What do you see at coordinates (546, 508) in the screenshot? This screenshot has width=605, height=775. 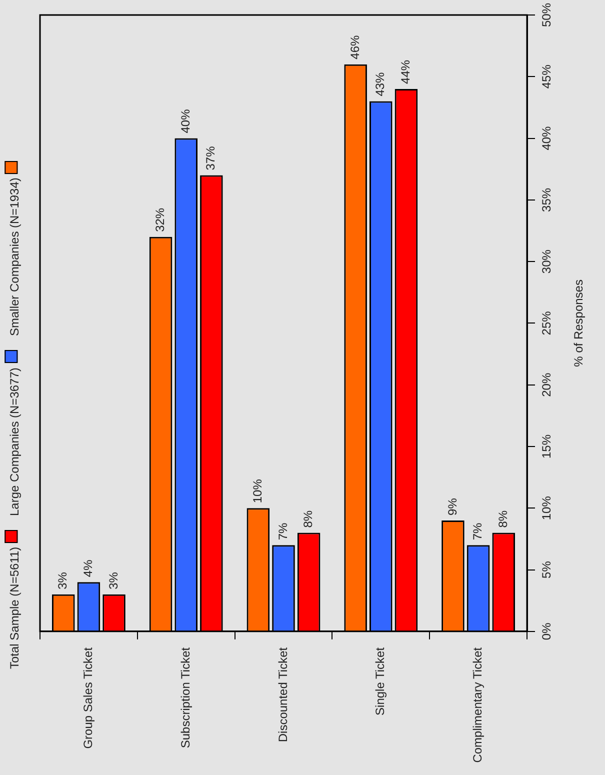 I see `y-tick-label: 10%` at bounding box center [546, 508].